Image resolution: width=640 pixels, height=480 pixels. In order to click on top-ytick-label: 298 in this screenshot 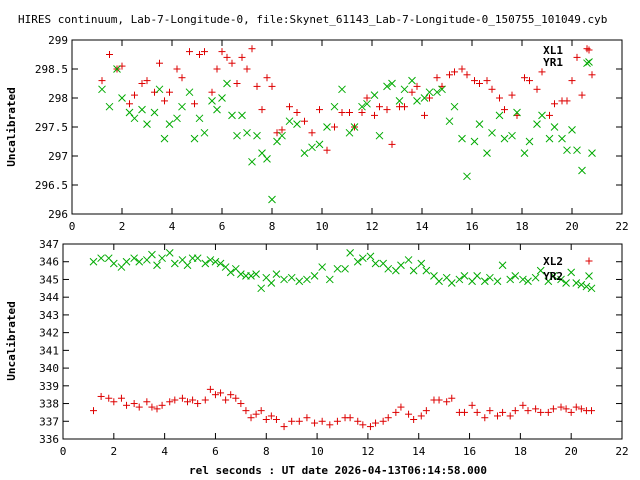, I will do `click(58, 98)`.